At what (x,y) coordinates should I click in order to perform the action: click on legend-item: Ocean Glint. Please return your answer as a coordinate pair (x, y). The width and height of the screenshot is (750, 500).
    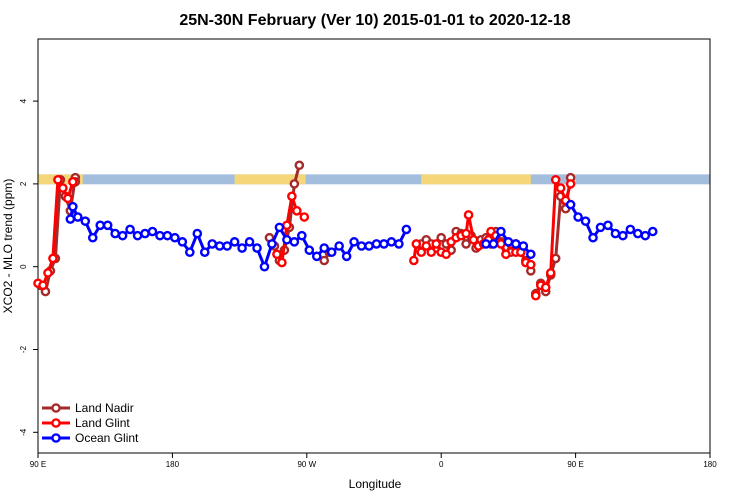
    Looking at the image, I should click on (90, 438).